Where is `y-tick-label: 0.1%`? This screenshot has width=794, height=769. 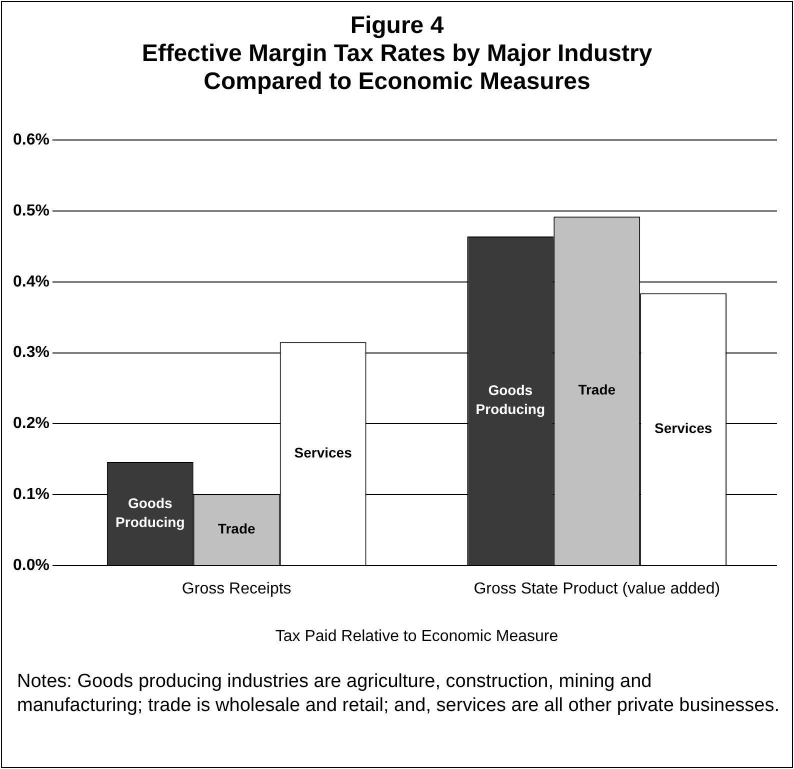
y-tick-label: 0.1% is located at coordinates (31, 495).